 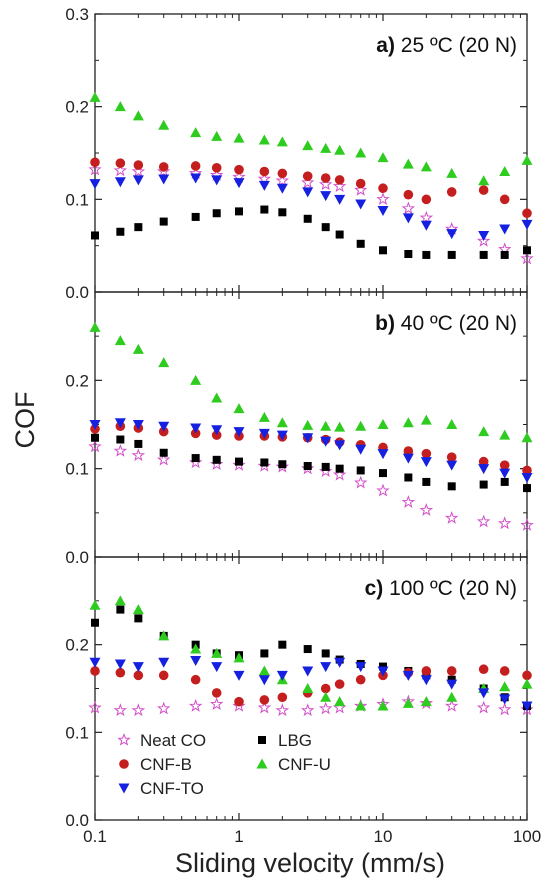 What do you see at coordinates (77, 14) in the screenshot?
I see `y-tick-label: 0.3` at bounding box center [77, 14].